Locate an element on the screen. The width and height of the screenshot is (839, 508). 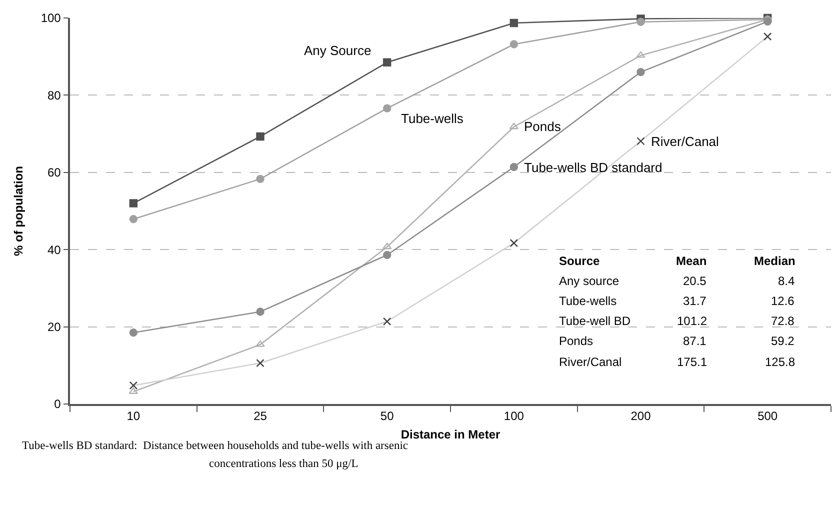
y-tick-label: 40 is located at coordinates (54, 249).